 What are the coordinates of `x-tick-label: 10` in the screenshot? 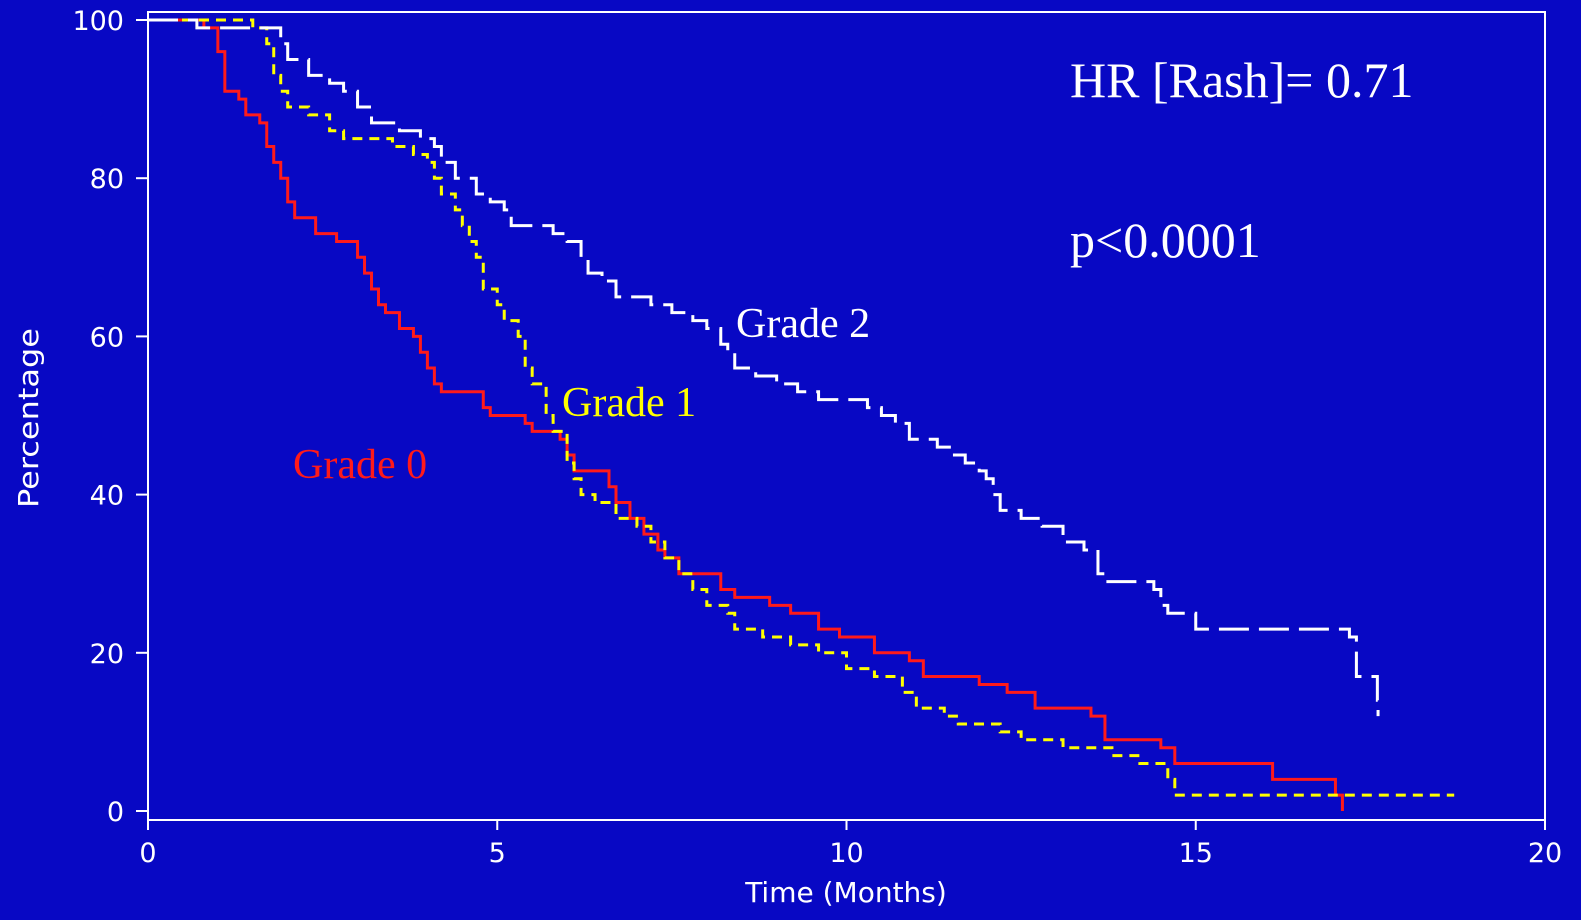 It's located at (846, 853).